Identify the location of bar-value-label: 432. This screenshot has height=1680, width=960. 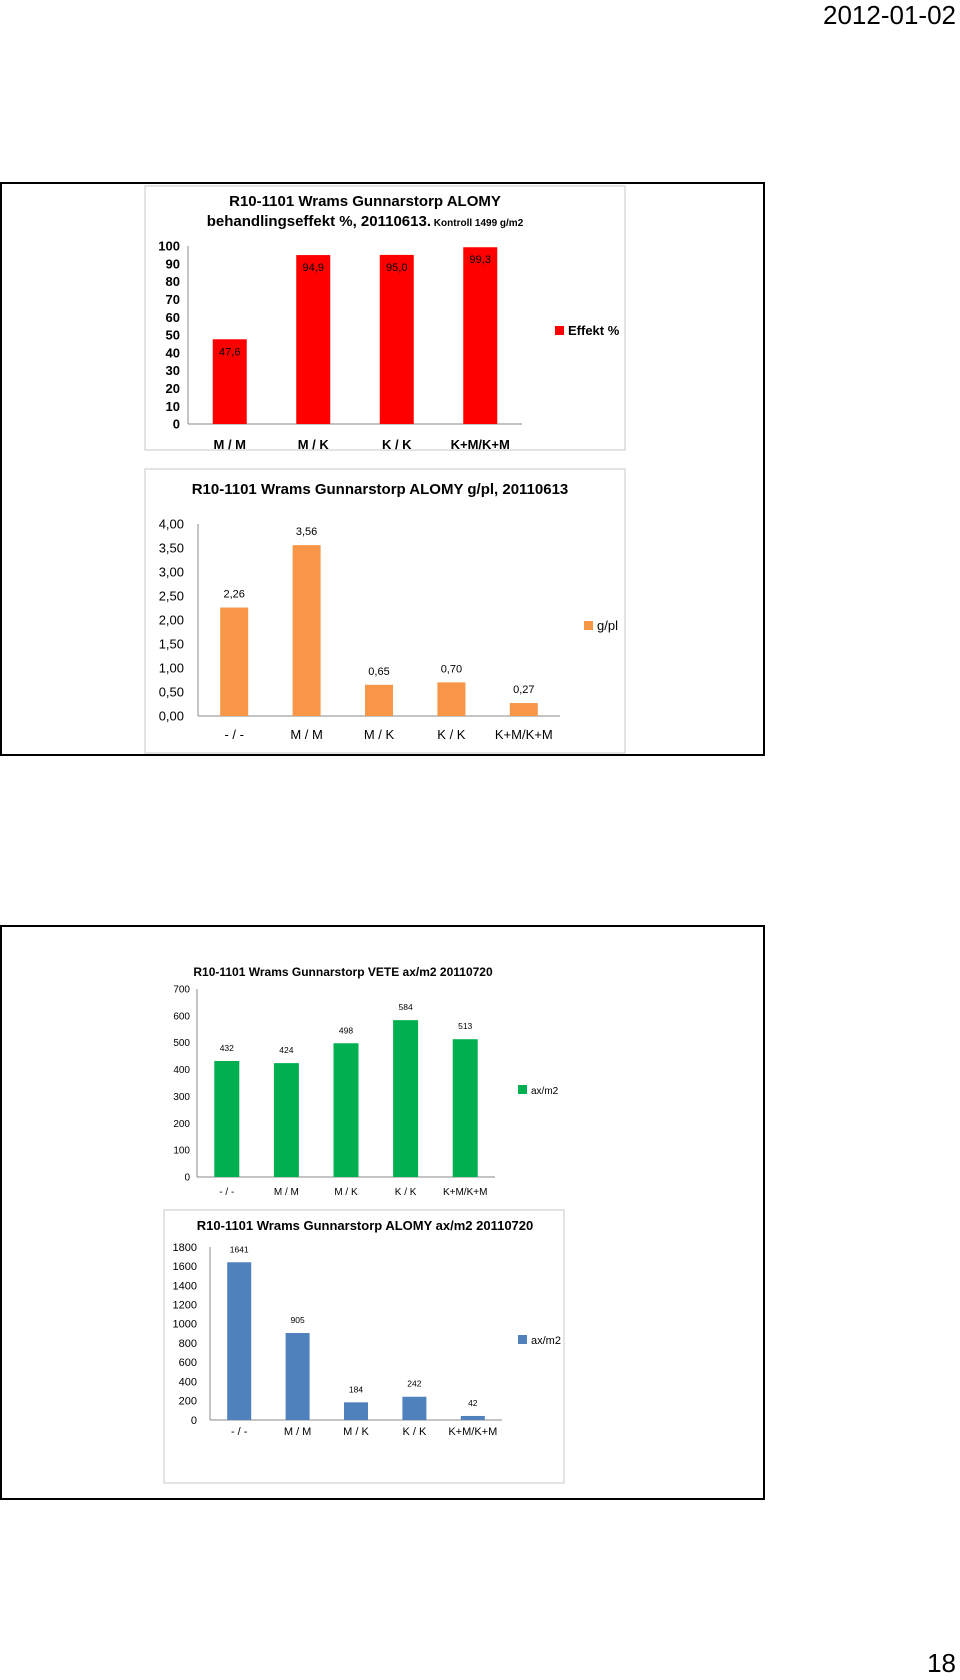
(227, 1048).